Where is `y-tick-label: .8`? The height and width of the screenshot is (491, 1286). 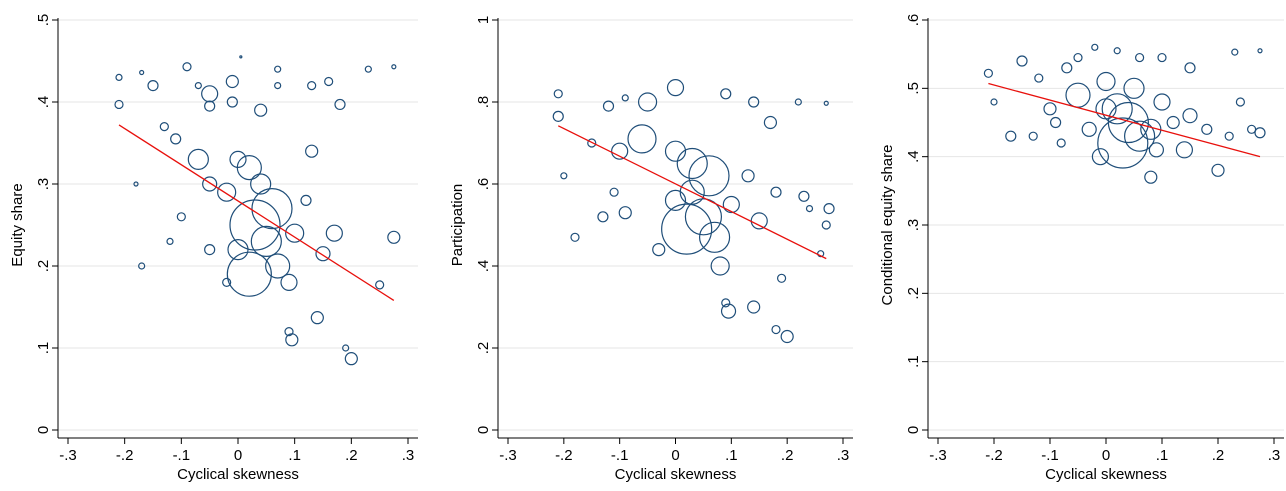
y-tick-label: .8 is located at coordinates (483, 102).